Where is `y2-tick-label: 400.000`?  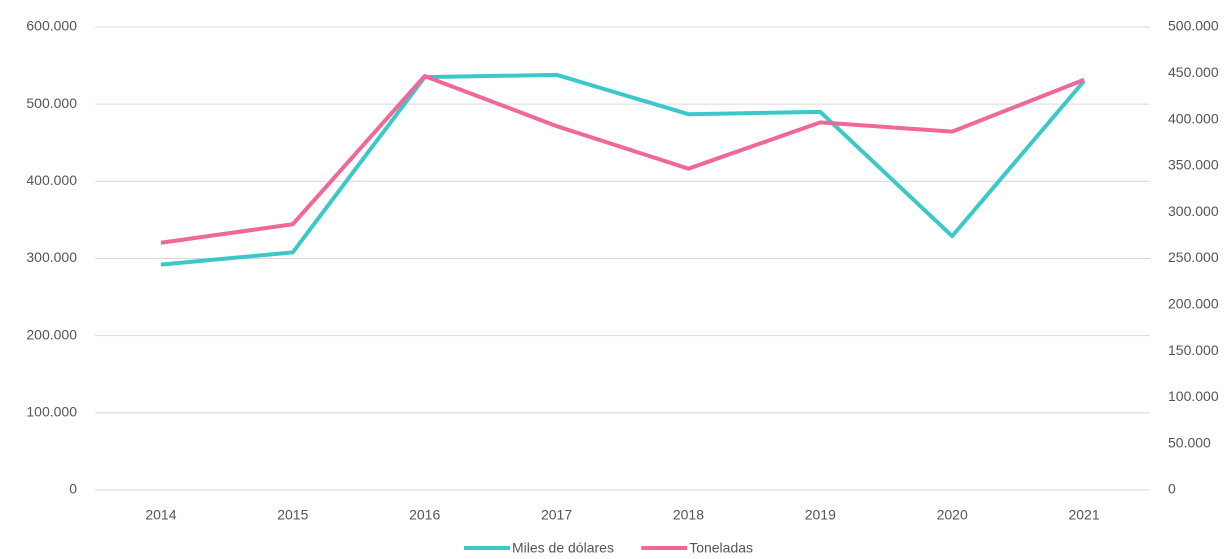
y2-tick-label: 400.000 is located at coordinates (1193, 118).